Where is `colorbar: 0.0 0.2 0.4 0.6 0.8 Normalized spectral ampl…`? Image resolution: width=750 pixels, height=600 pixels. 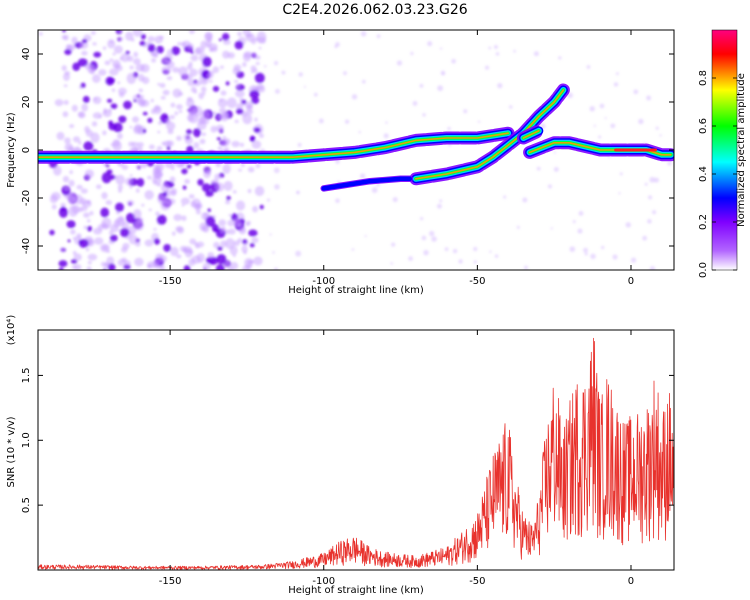 colorbar: 0.0 0.2 0.4 0.6 0.8 Normalized spectral ampl… is located at coordinates (722, 153).